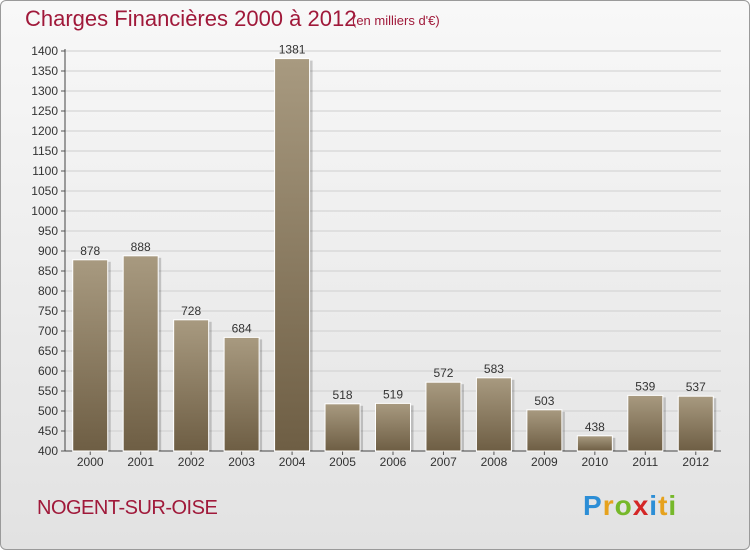 The image size is (750, 550). What do you see at coordinates (44, 131) in the screenshot?
I see `y-tick-label: 1200` at bounding box center [44, 131].